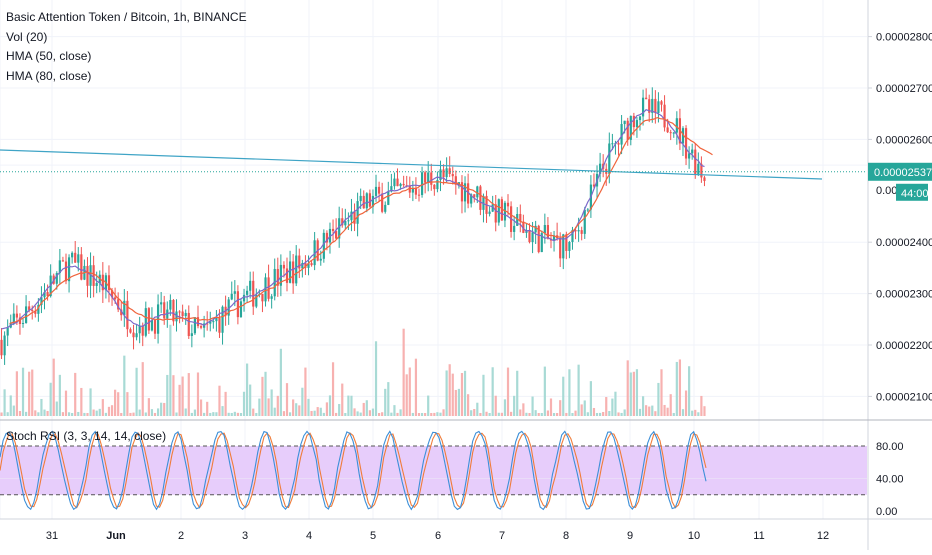 The width and height of the screenshot is (932, 555). Describe the element at coordinates (904, 346) in the screenshot. I see `price-tick-label: 0.00002200` at that location.